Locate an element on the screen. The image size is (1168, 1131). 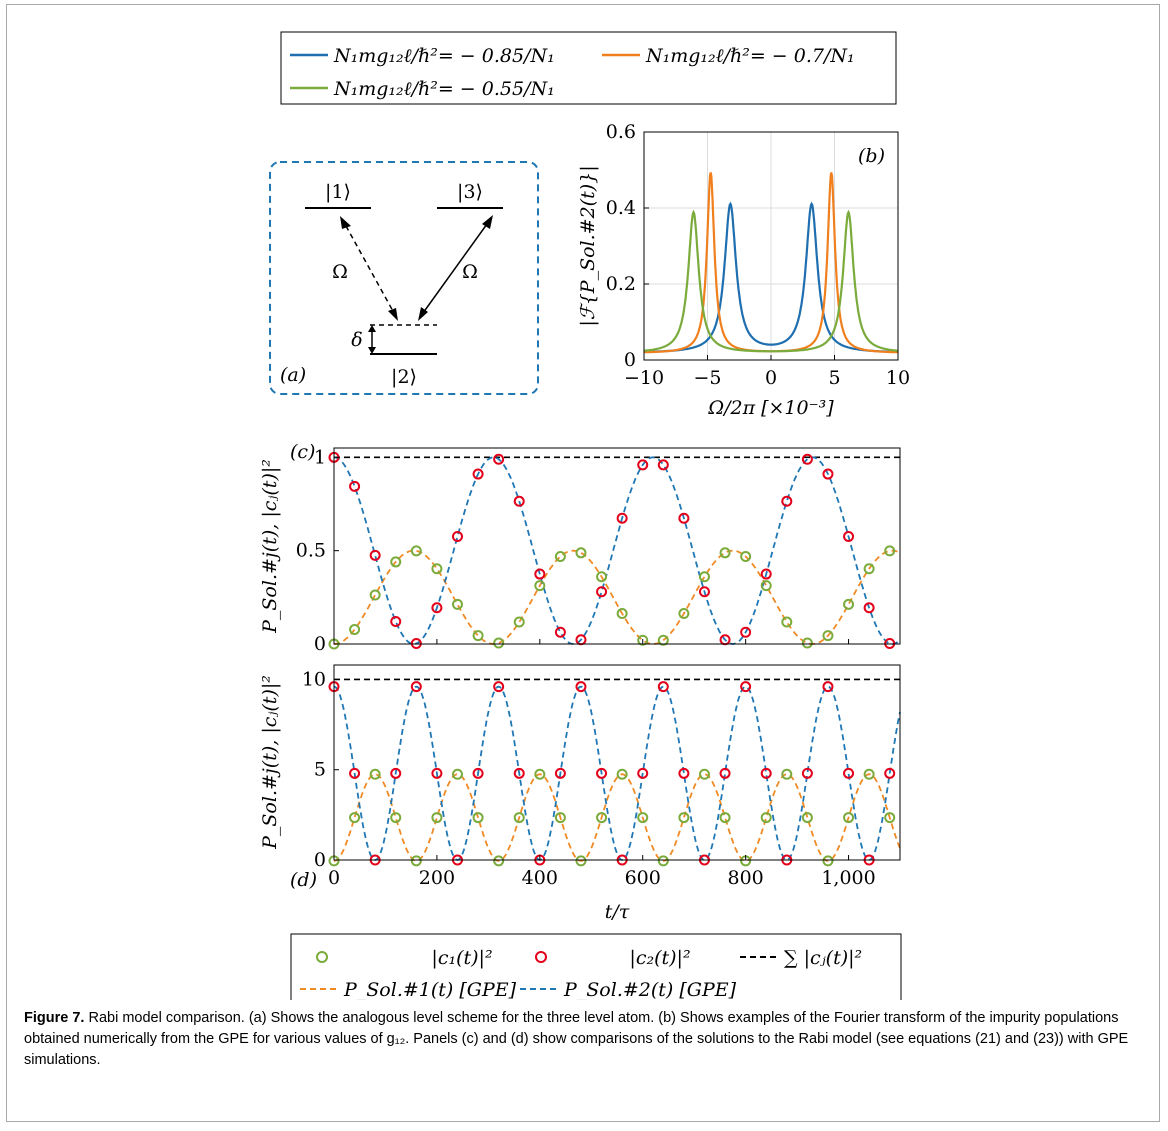
panel-d-xtick-label: 600 is located at coordinates (643, 878).